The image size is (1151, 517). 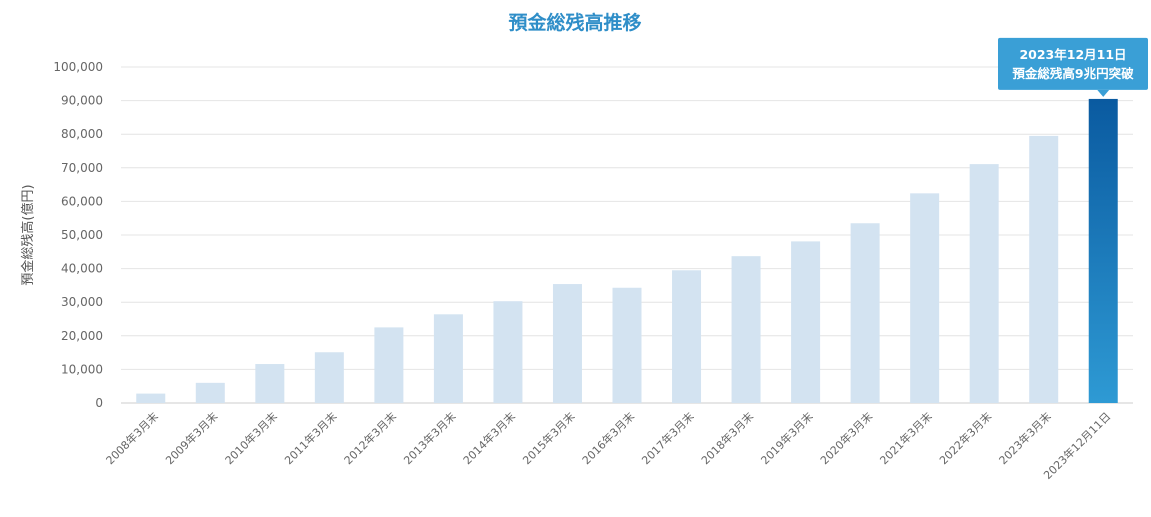 I want to click on chart-title: 預金総残高推移, so click(x=574, y=22).